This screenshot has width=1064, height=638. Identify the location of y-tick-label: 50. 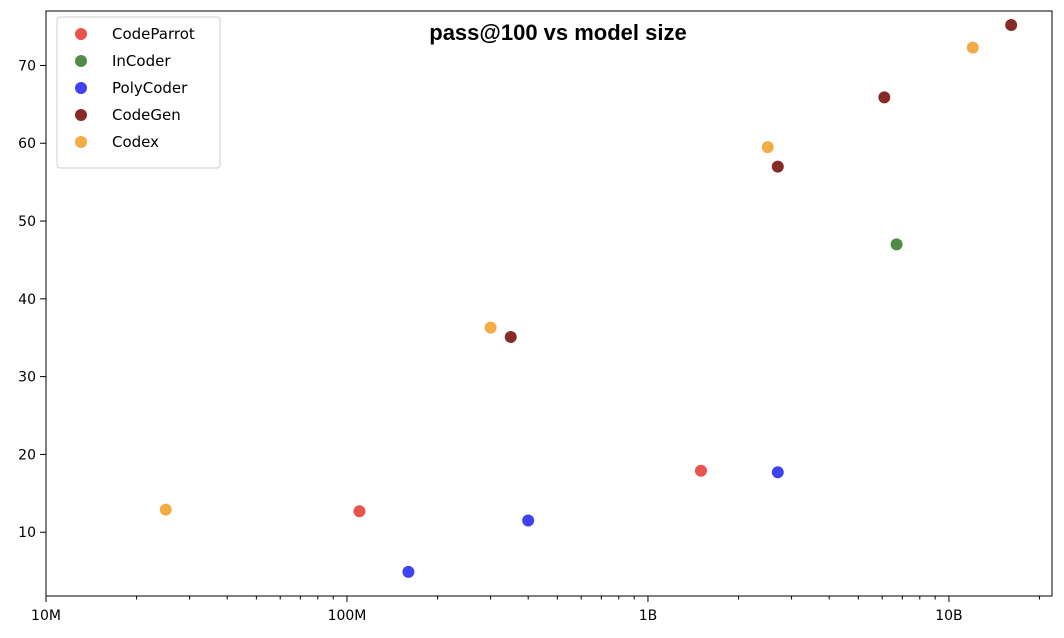
(27, 222).